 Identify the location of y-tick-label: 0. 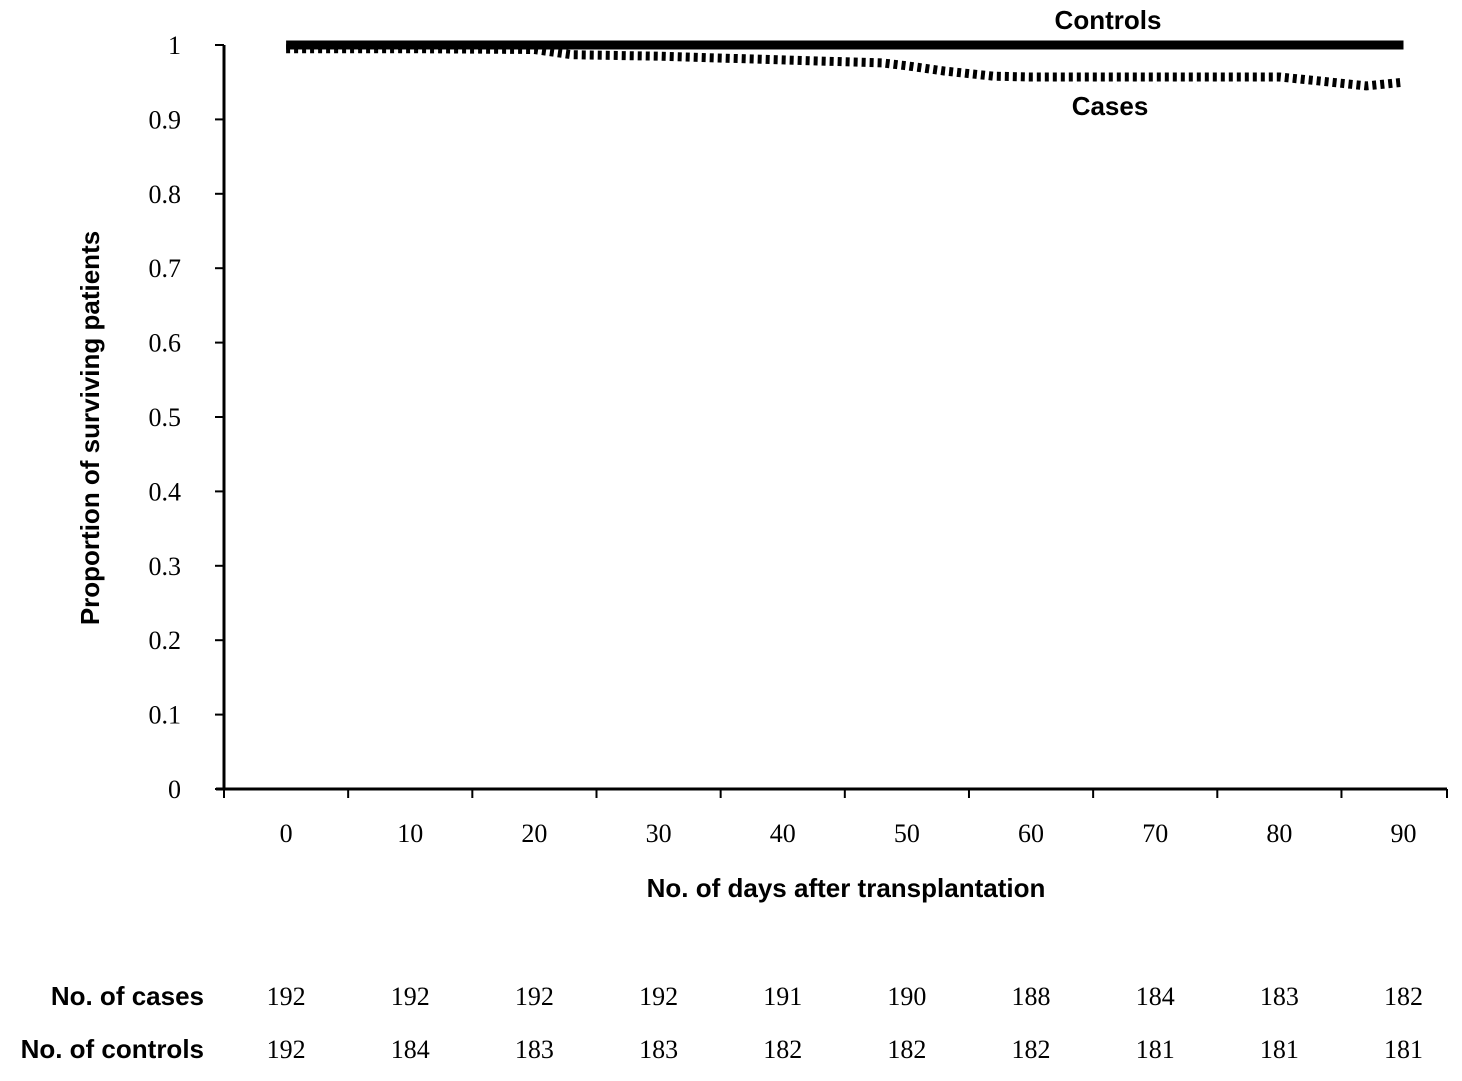
(174, 789).